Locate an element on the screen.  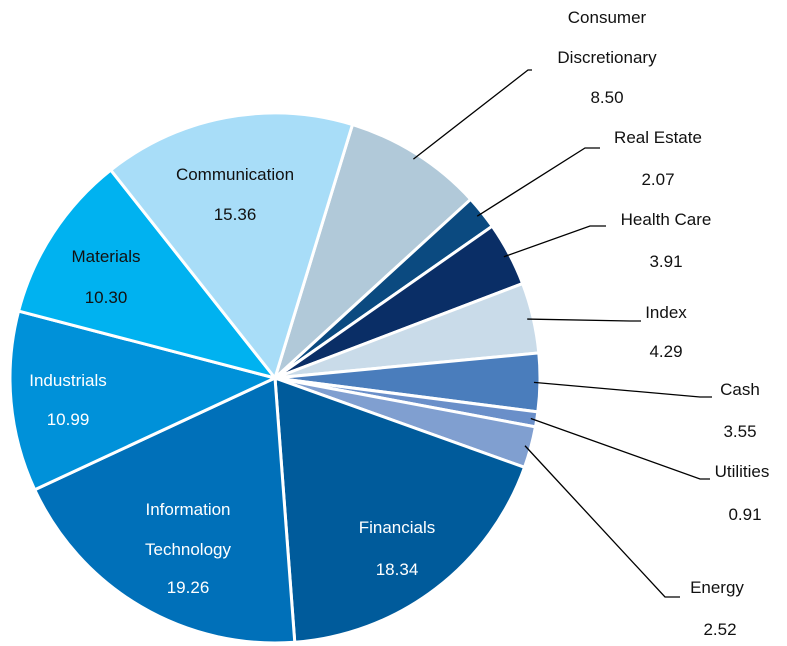
value-label: 10.99 is located at coordinates (68, 419).